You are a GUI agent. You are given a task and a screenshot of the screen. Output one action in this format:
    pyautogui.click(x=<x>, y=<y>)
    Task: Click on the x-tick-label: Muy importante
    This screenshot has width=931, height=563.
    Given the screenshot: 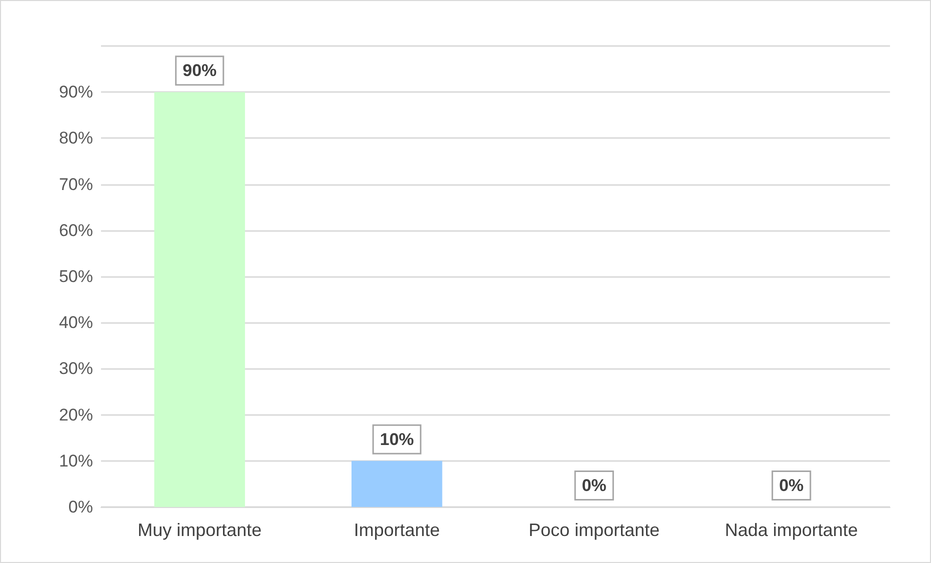 What is the action you would take?
    pyautogui.click(x=200, y=530)
    